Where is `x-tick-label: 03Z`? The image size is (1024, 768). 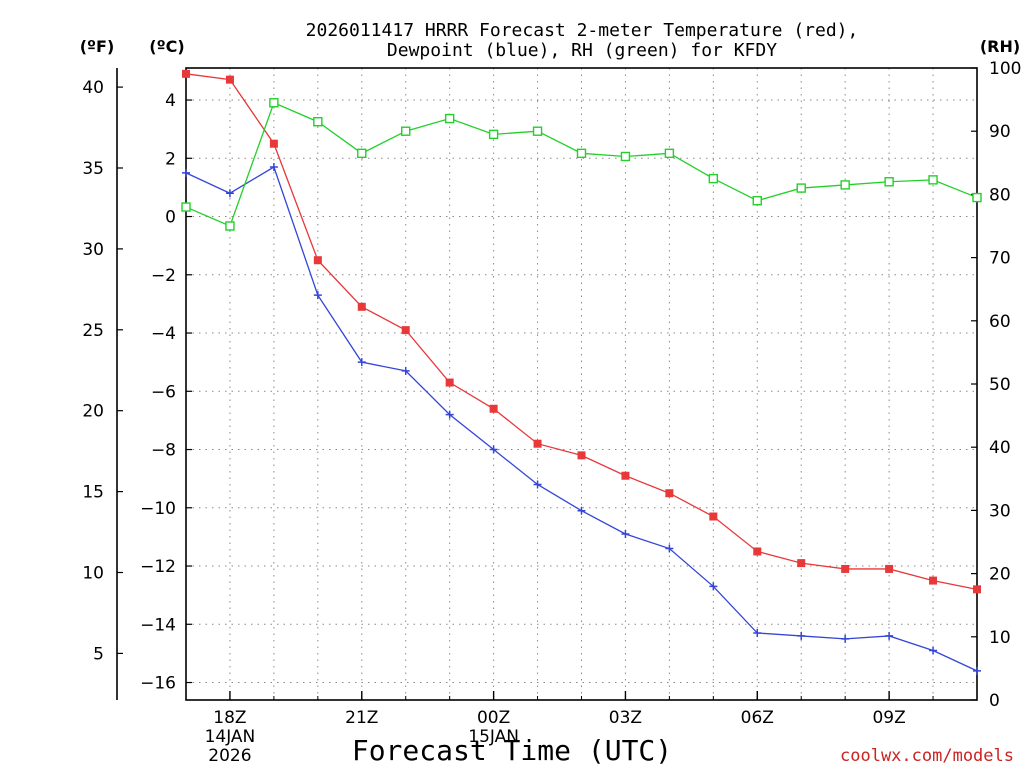 x-tick-label: 03Z is located at coordinates (625, 718).